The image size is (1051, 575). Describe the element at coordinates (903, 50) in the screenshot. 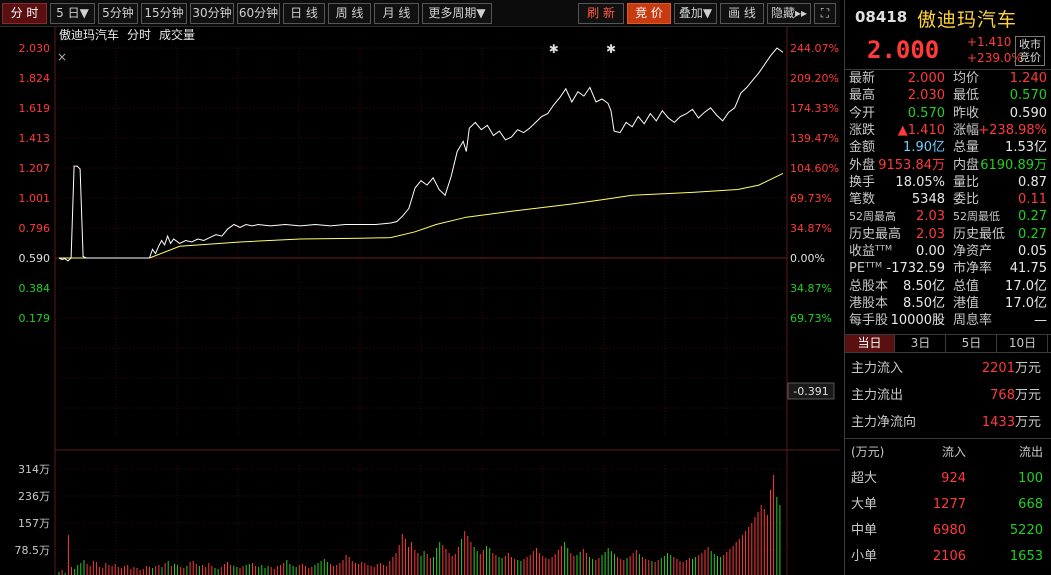

I see `last-price: 2.000` at that location.